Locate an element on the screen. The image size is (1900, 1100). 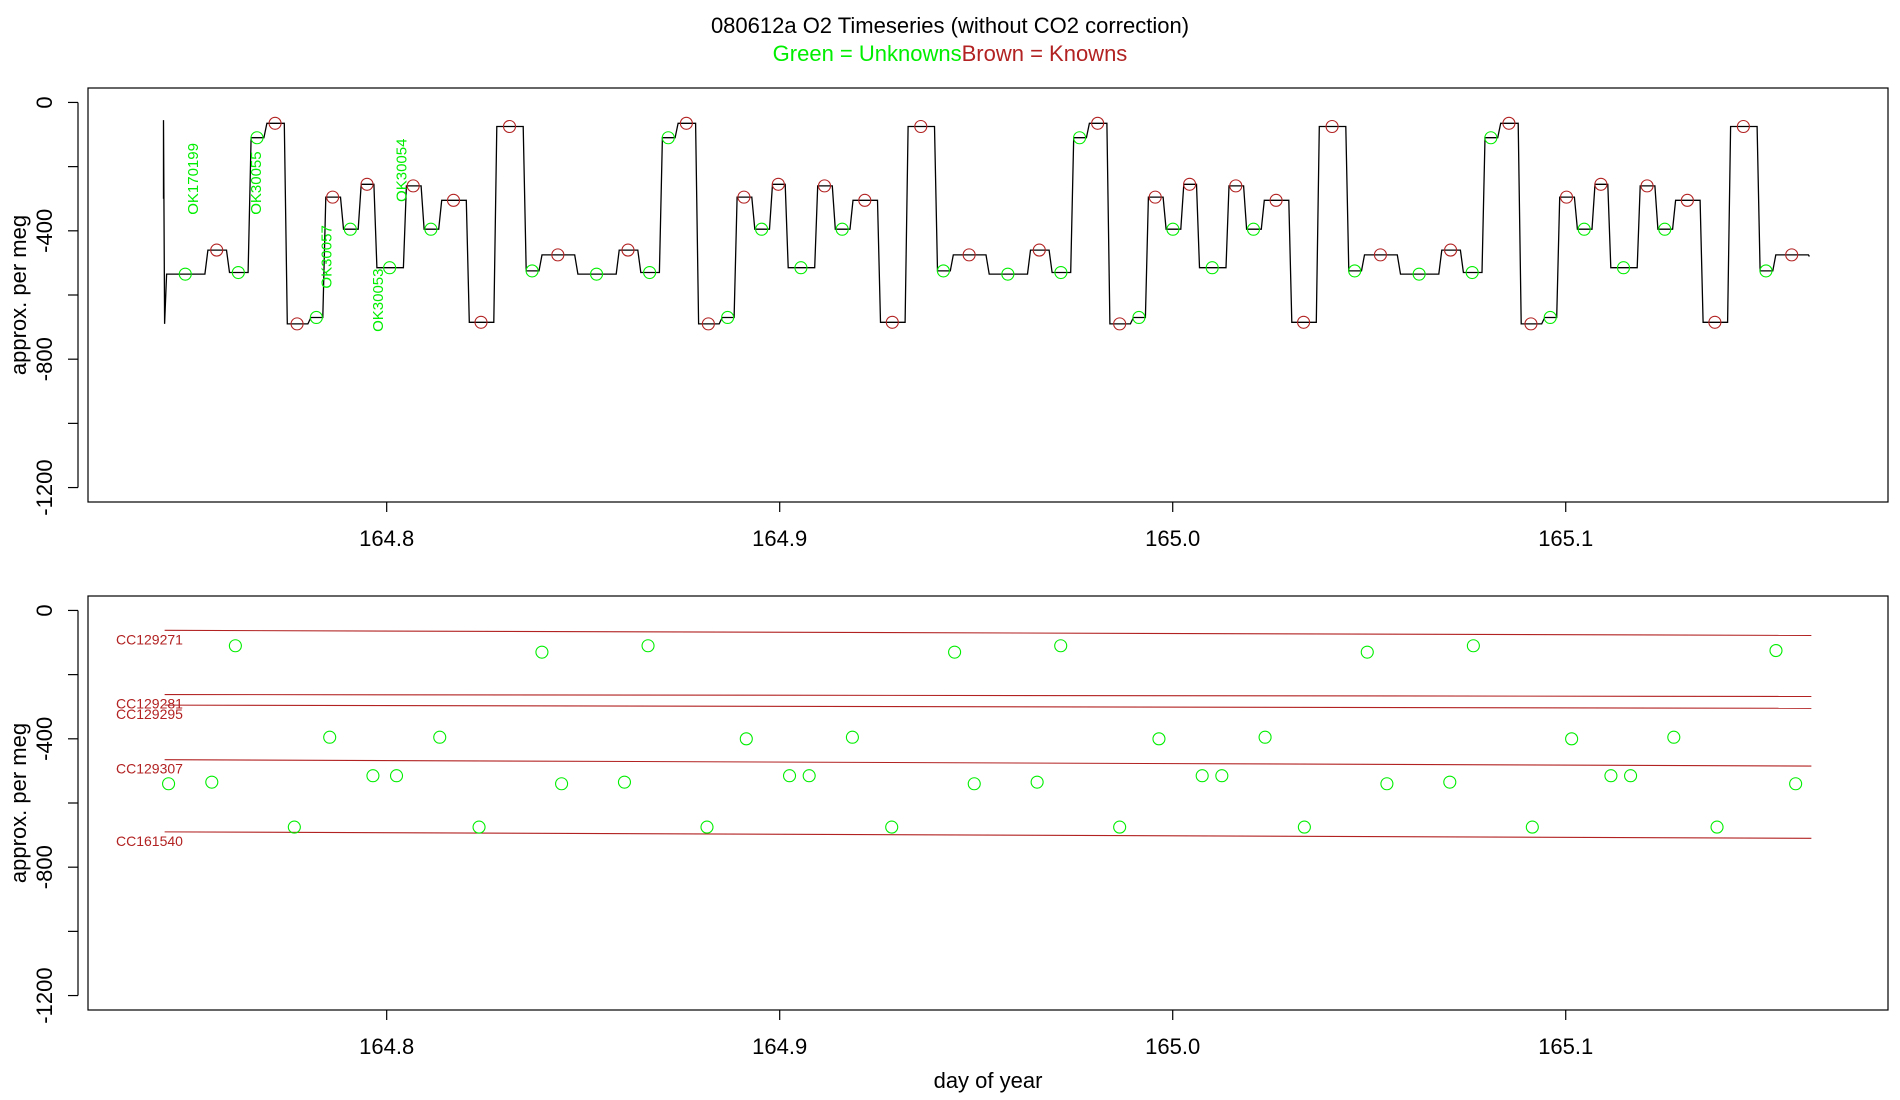
unknown-sample-label: OK170199 is located at coordinates (193, 179).